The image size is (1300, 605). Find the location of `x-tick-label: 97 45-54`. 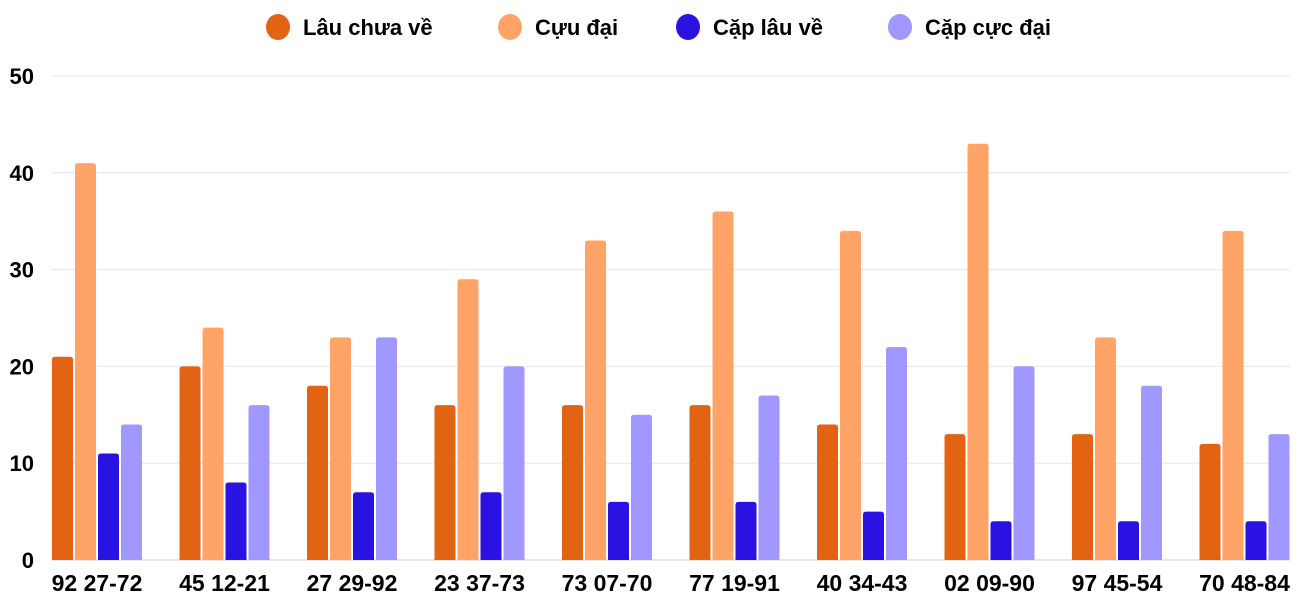

x-tick-label: 97 45-54 is located at coordinates (1117, 583).